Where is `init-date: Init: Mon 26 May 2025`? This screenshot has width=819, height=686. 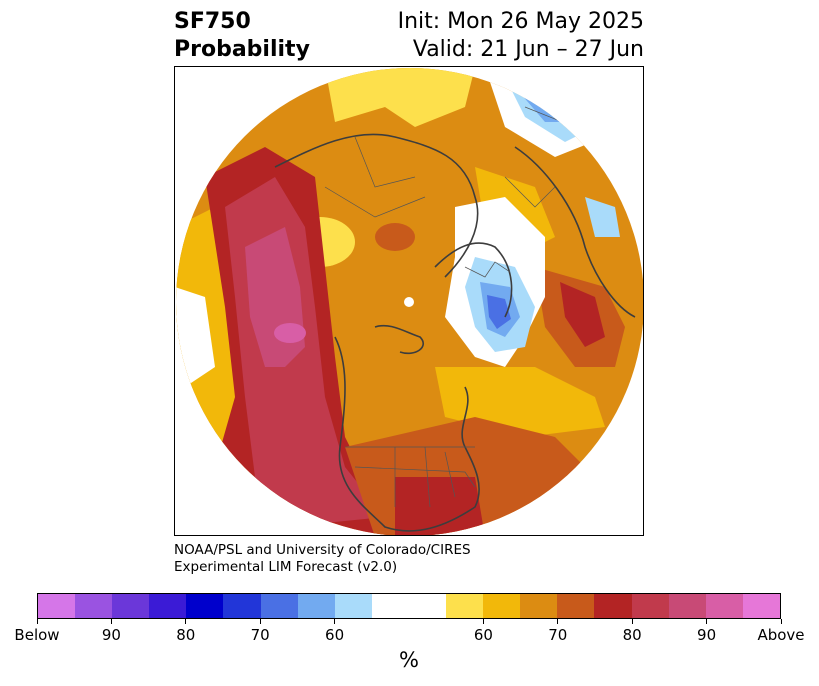 init-date: Init: Mon 26 May 2025 is located at coordinates (520, 21).